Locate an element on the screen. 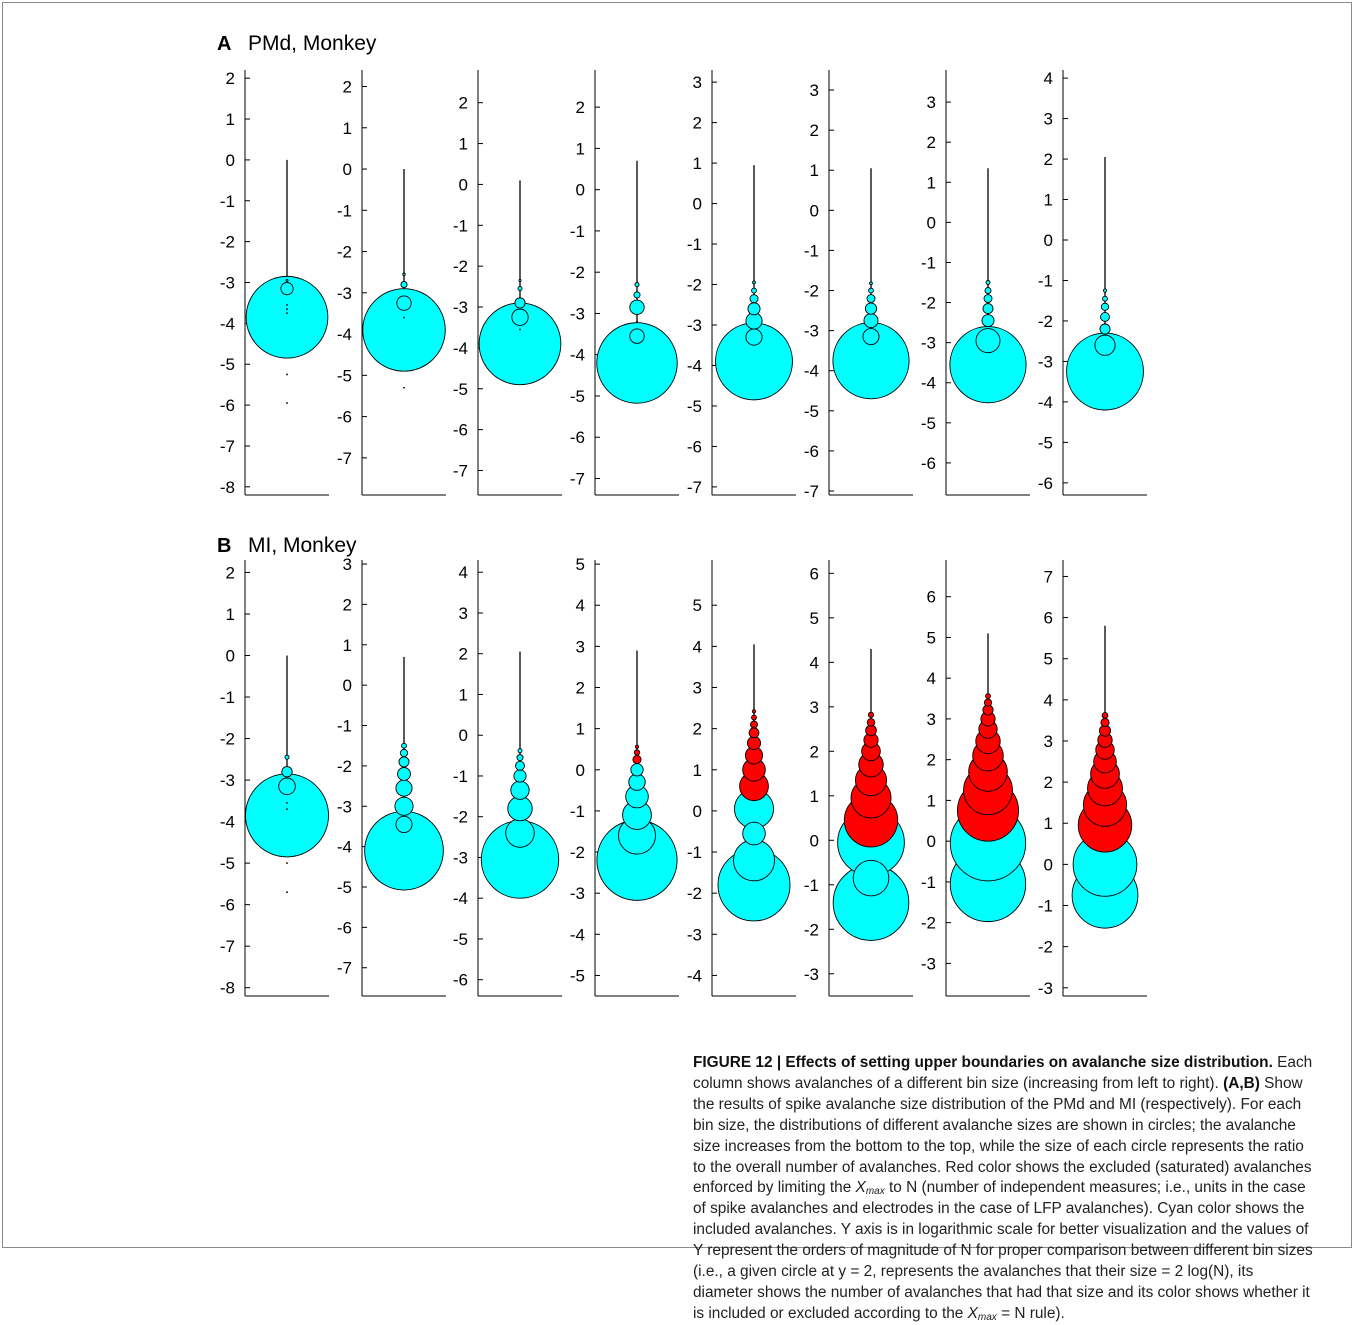  y-tick-label: 6 is located at coordinates (814, 573).